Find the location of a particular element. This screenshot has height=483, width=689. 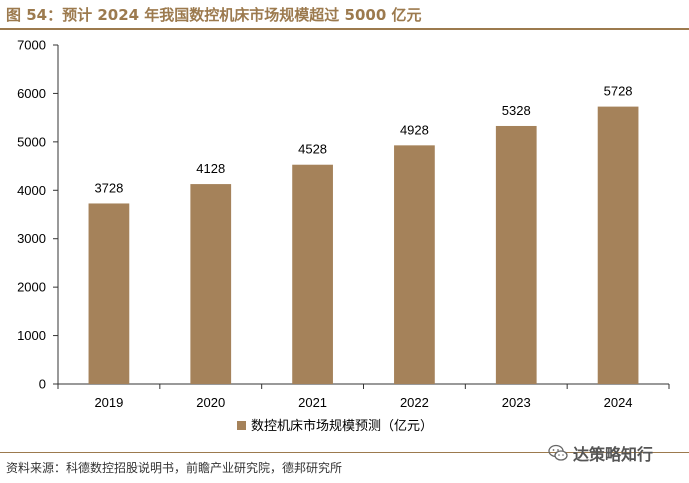

bar-2024 is located at coordinates (618, 245).